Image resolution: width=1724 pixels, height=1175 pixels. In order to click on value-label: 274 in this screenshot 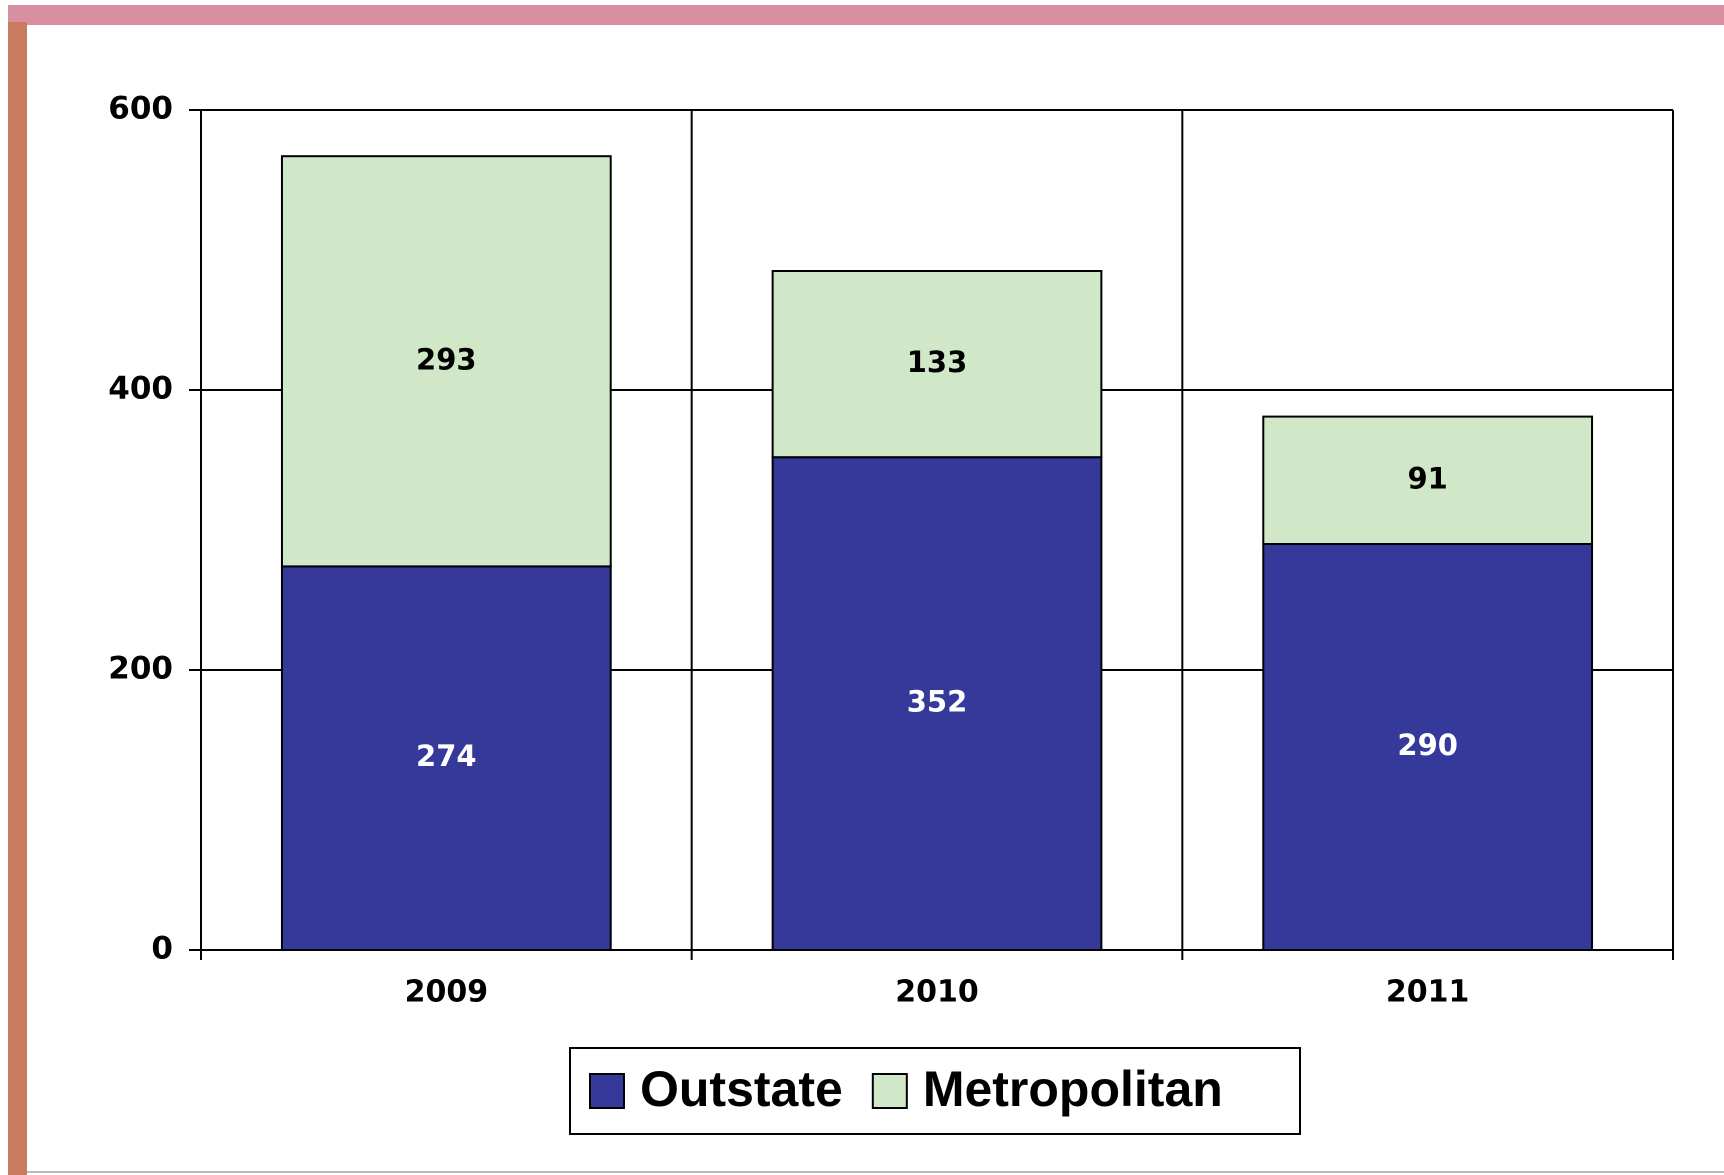, I will do `click(446, 756)`.